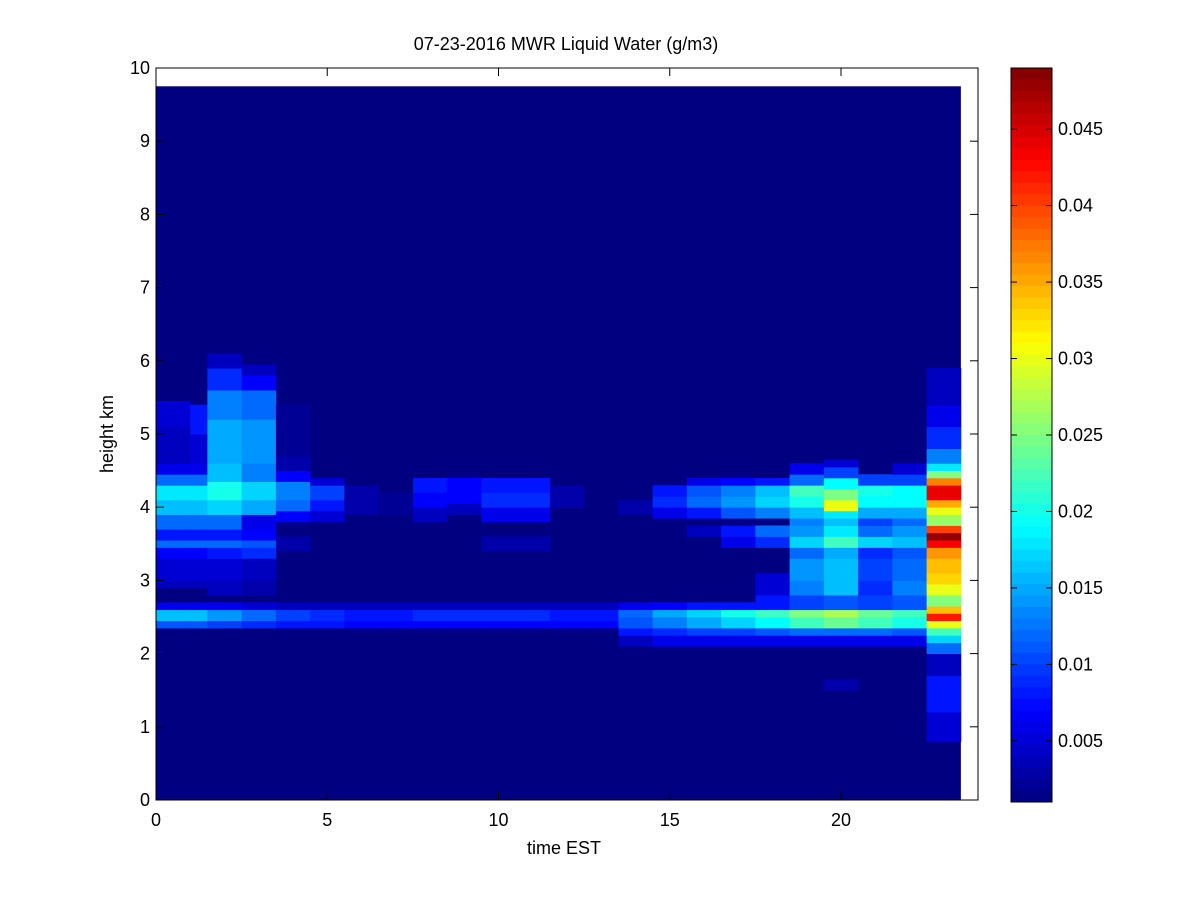 The image size is (1200, 905). Describe the element at coordinates (145, 361) in the screenshot. I see `y-tick-label: 6` at that location.